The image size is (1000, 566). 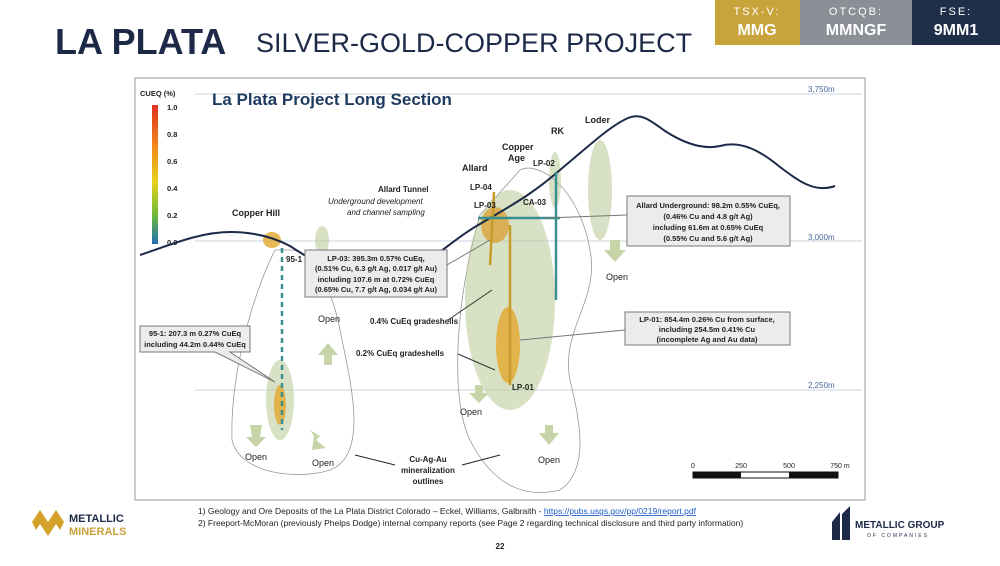 What do you see at coordinates (523, 387) in the screenshot?
I see `hole-label: LP-01` at bounding box center [523, 387].